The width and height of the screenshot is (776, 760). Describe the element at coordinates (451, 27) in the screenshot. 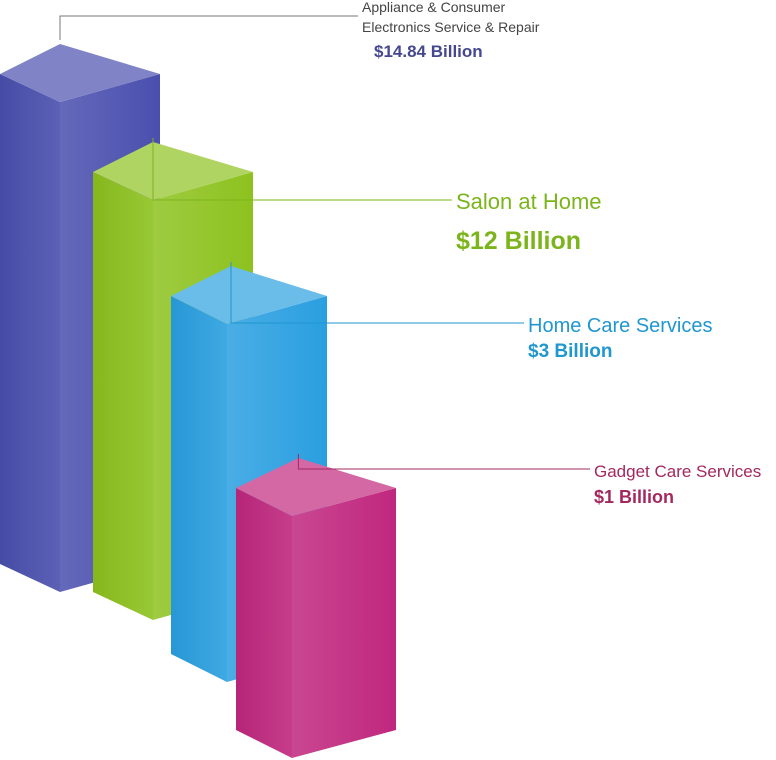

I see `category-label: Electronics Service & Repair` at that location.